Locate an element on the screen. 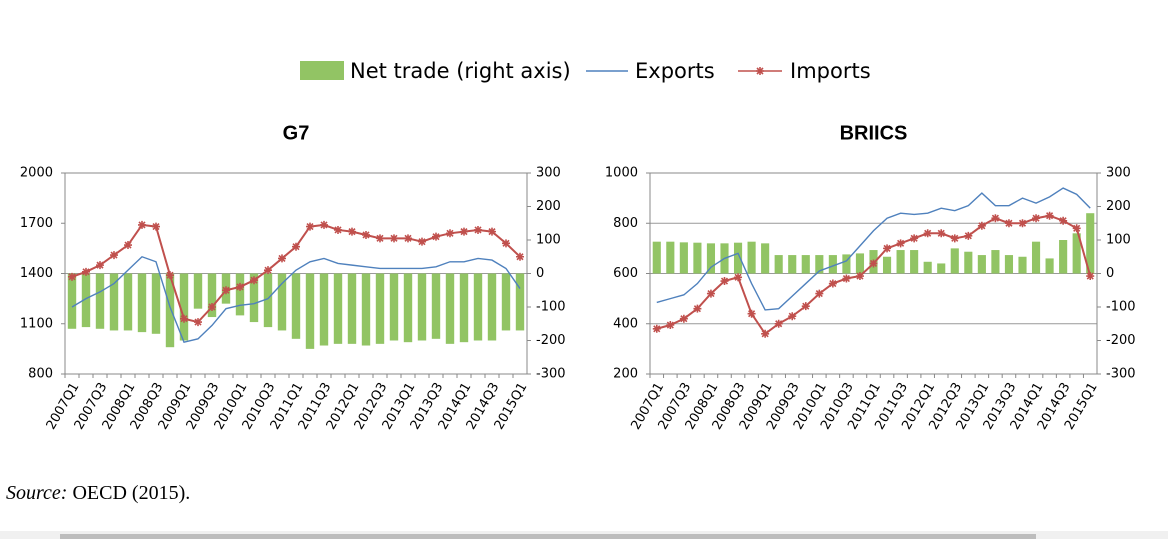 This screenshot has width=1168, height=539. source: Source: OECD (2015). is located at coordinates (98, 493).